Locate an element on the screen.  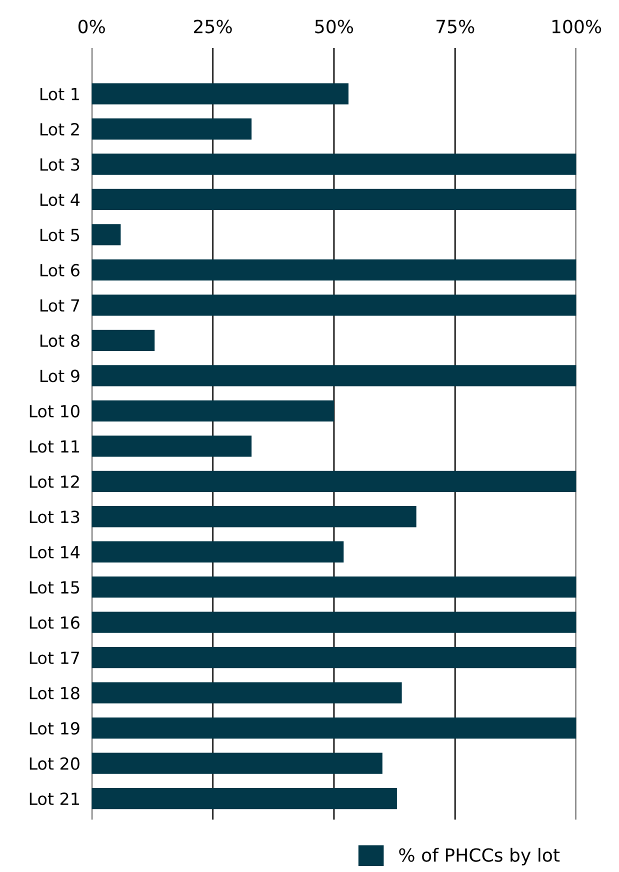
y-tick-label: Lot 21 is located at coordinates (54, 799).